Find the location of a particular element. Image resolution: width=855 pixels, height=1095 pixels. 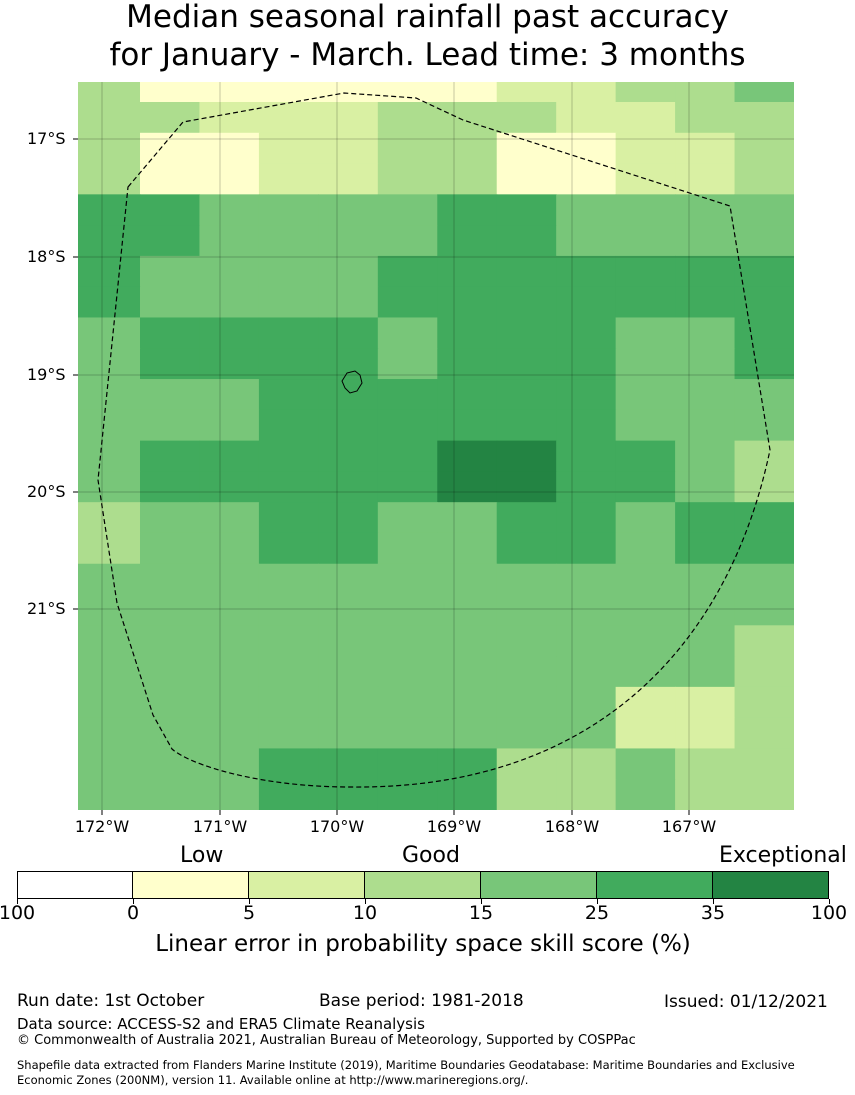

colorbar-tick-label: 100 is located at coordinates (18, 913).